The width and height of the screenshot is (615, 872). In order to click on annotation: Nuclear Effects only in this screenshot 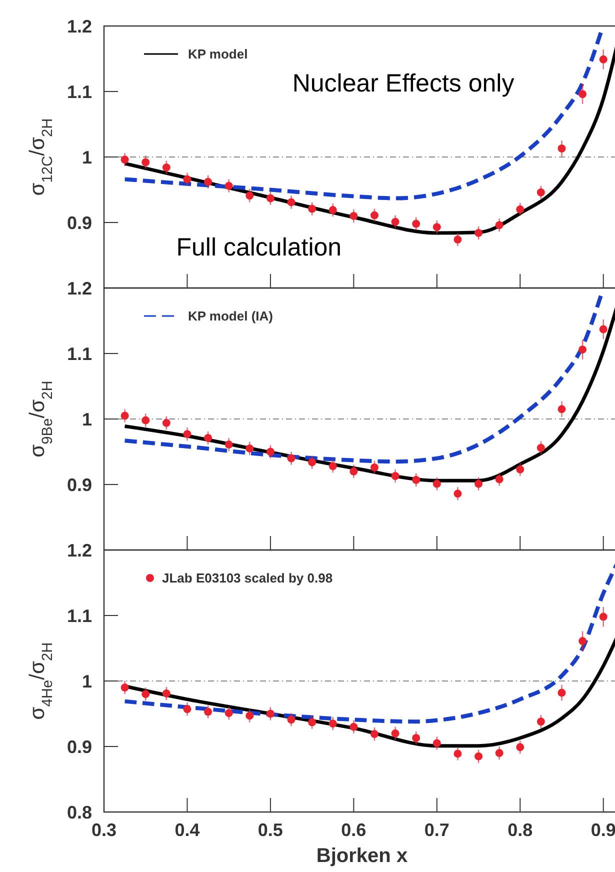, I will do `click(403, 84)`.